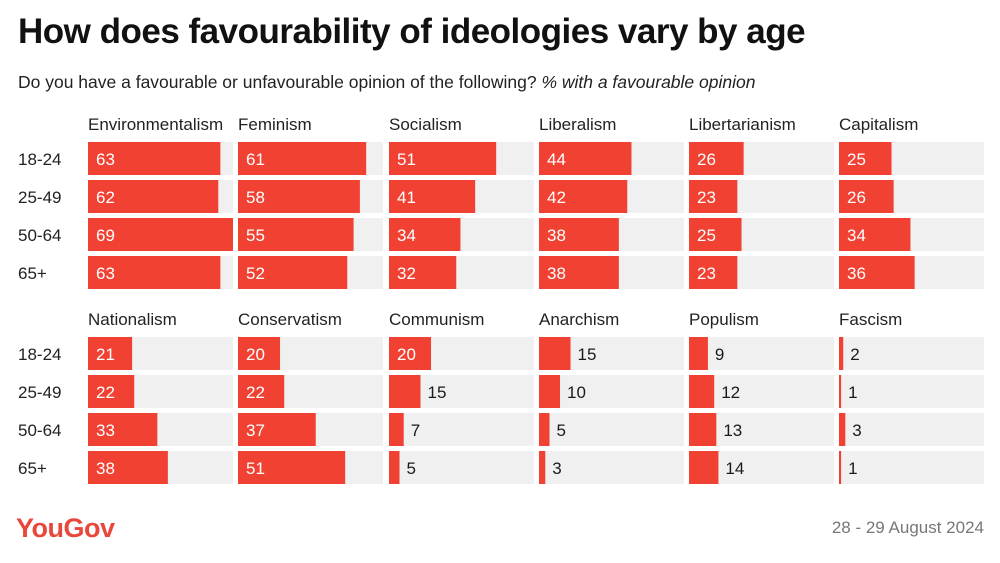 The height and width of the screenshot is (563, 1000). What do you see at coordinates (65, 528) in the screenshot?
I see `yougov-logo: YouGov` at bounding box center [65, 528].